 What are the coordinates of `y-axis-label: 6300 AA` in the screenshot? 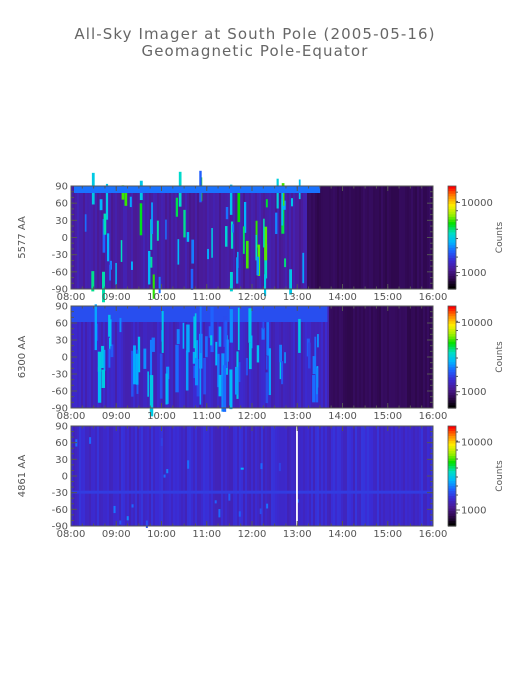 It's located at (22, 357).